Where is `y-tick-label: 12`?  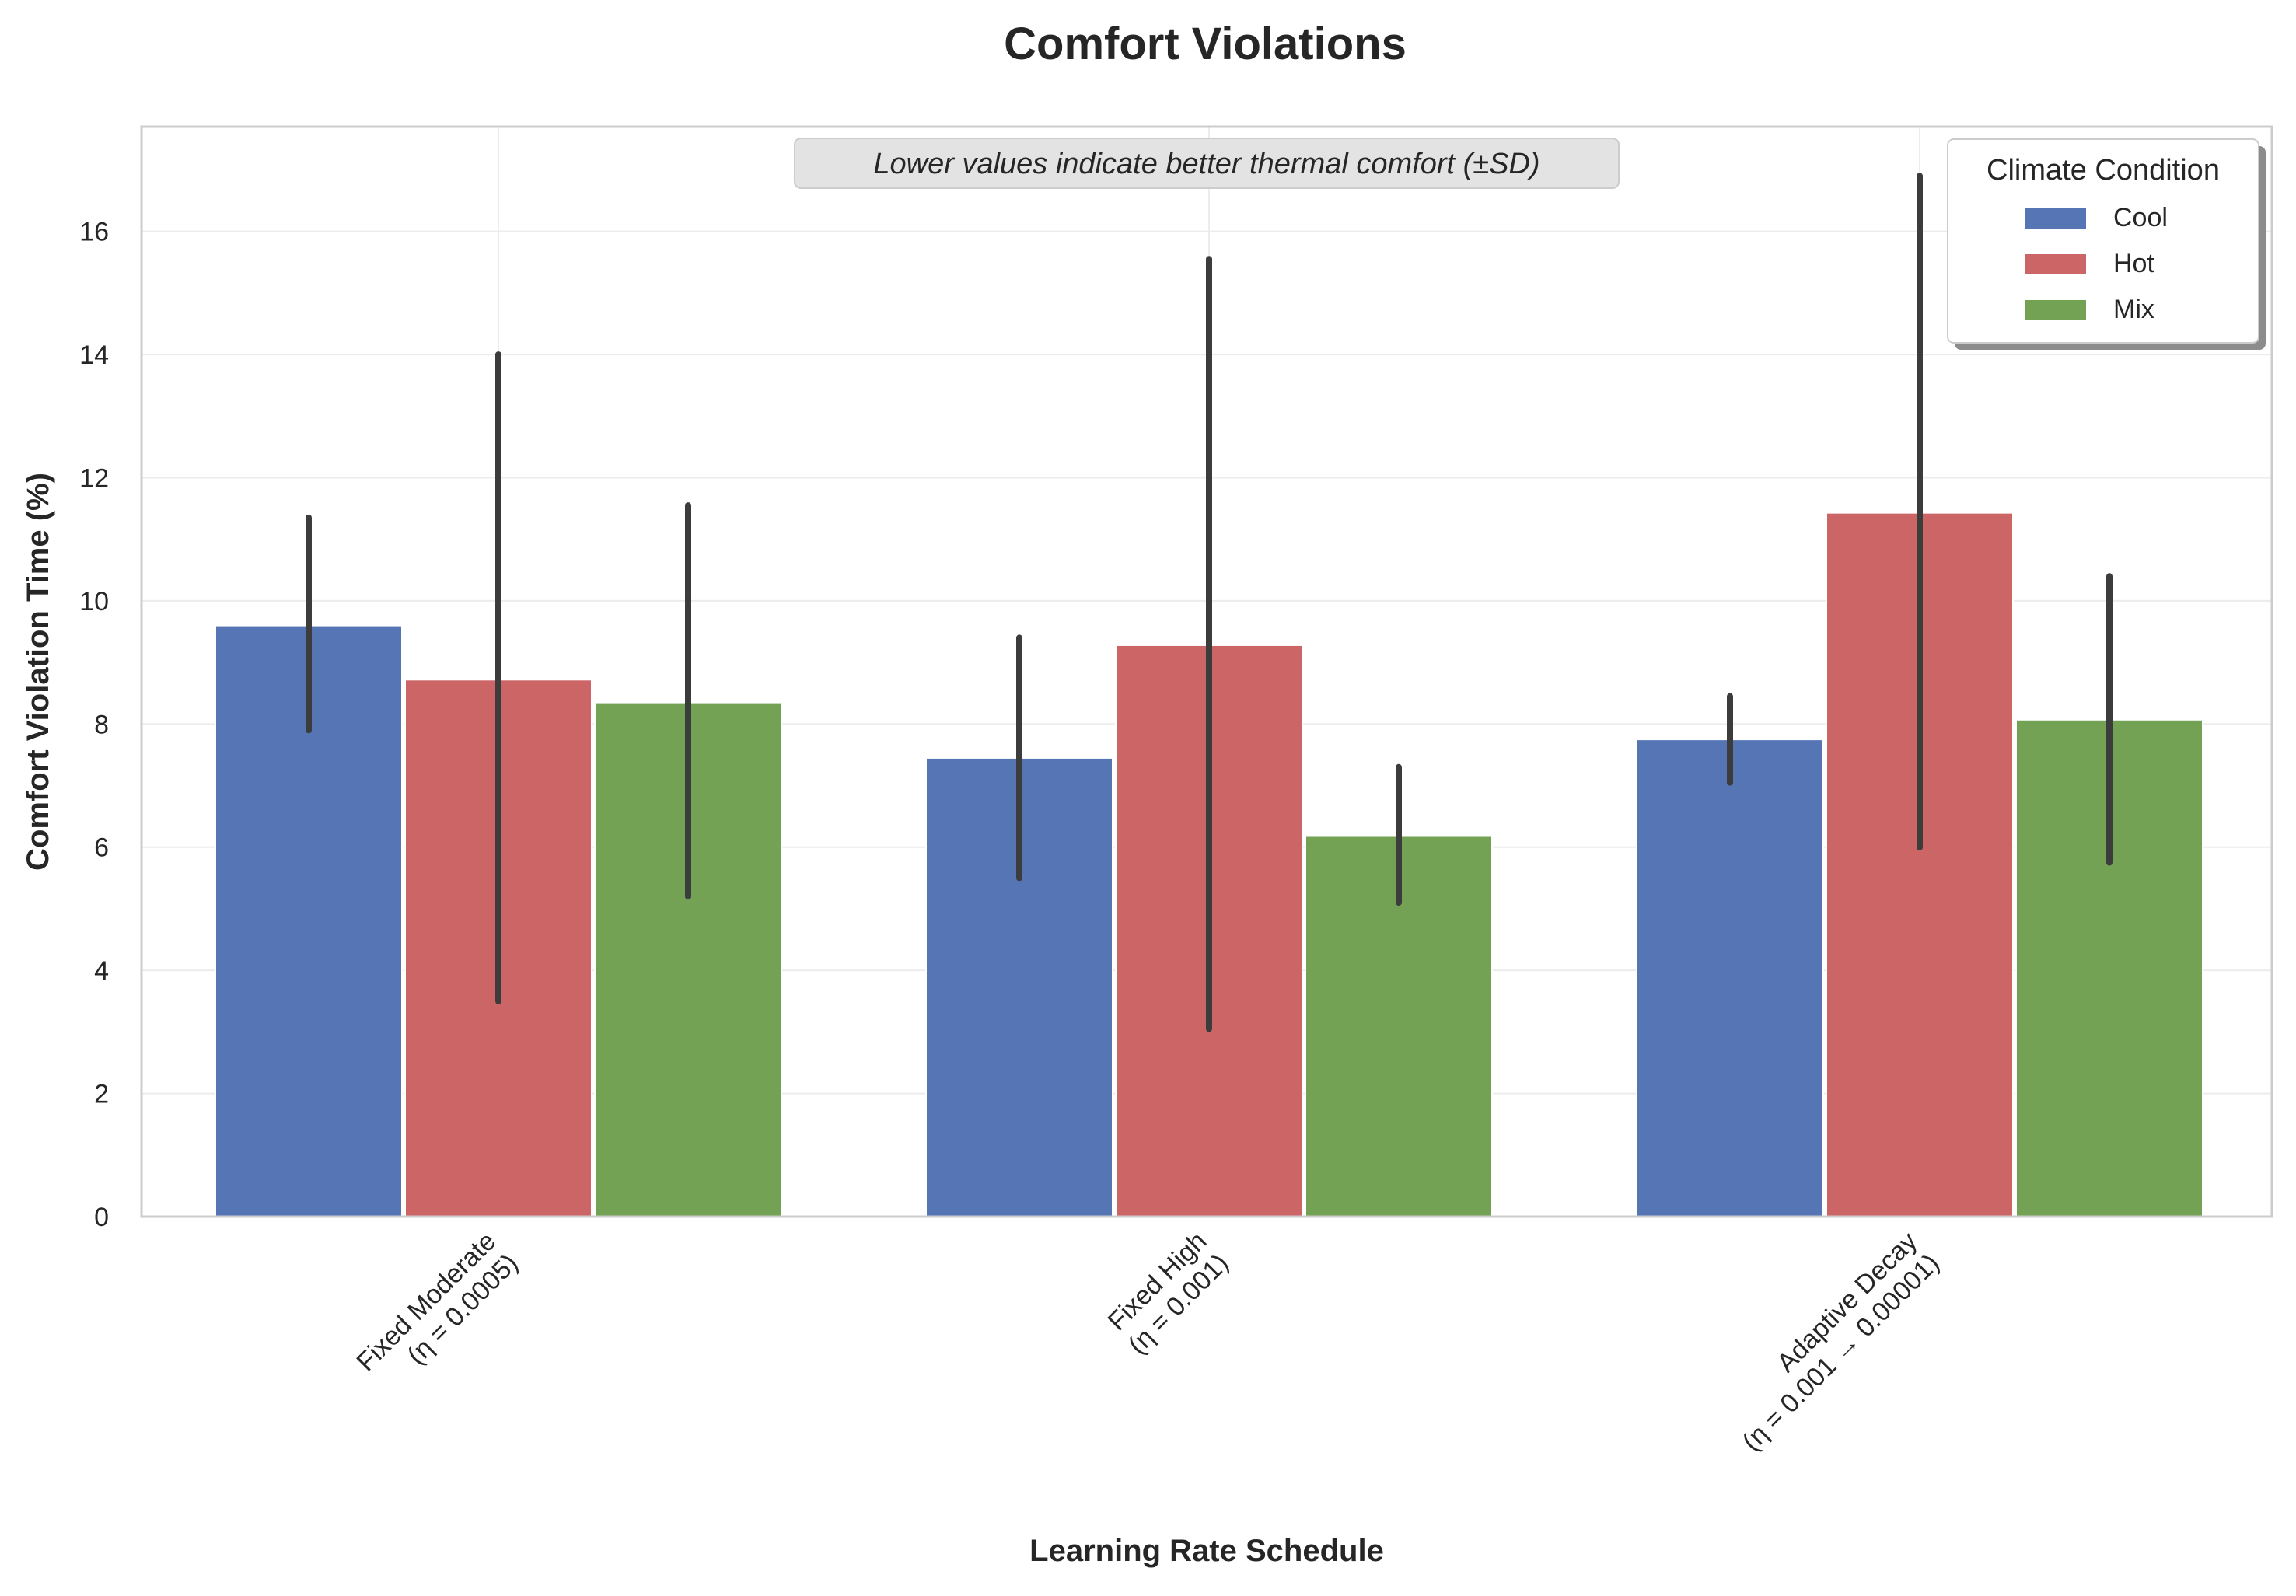
y-tick-label: 12 is located at coordinates (94, 478).